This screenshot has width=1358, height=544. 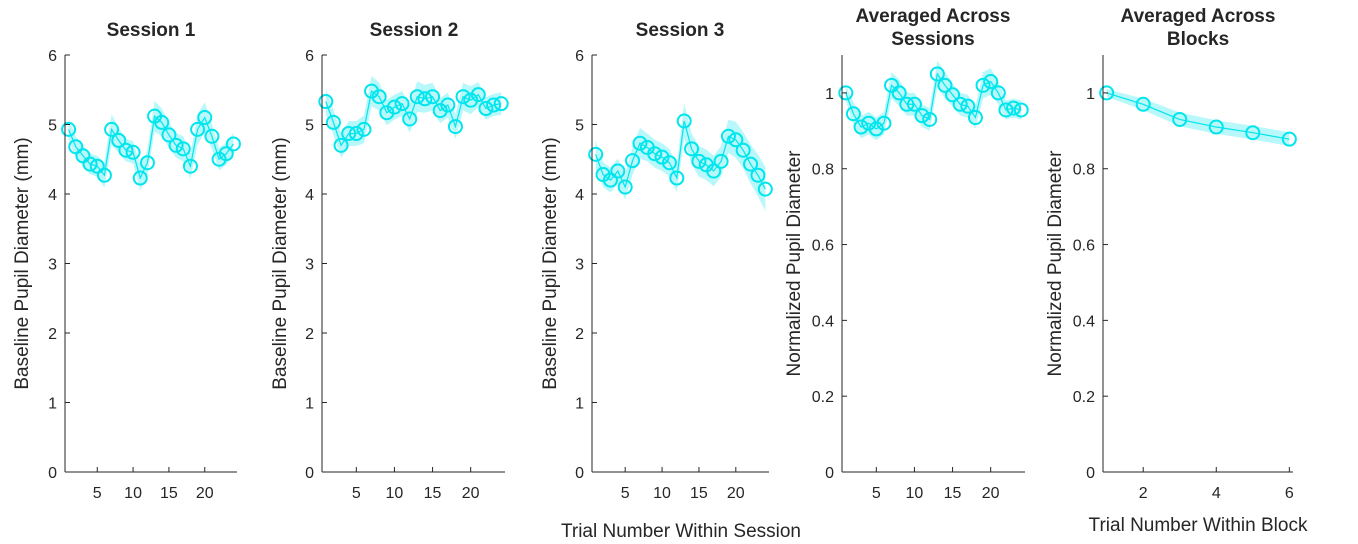 What do you see at coordinates (414, 30) in the screenshot?
I see `panel-title: Session 2` at bounding box center [414, 30].